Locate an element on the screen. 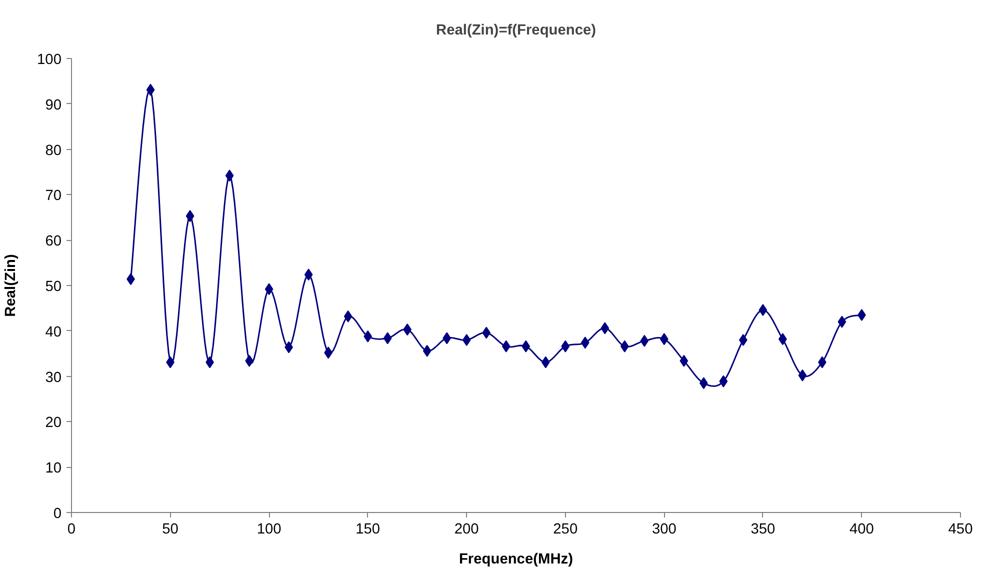 Image resolution: width=993 pixels, height=574 pixels. x-tick-label: 100 is located at coordinates (269, 530).